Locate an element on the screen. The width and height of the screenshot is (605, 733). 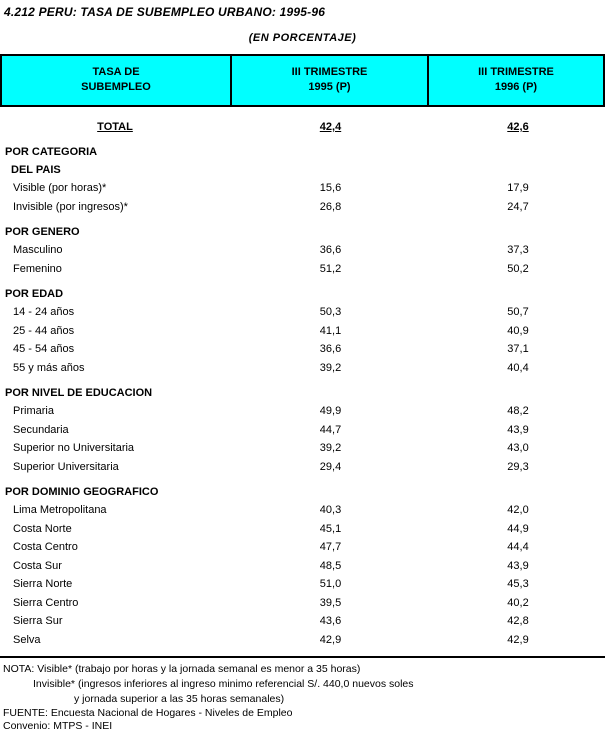
row-value-1995: 29,4 is located at coordinates (330, 466).